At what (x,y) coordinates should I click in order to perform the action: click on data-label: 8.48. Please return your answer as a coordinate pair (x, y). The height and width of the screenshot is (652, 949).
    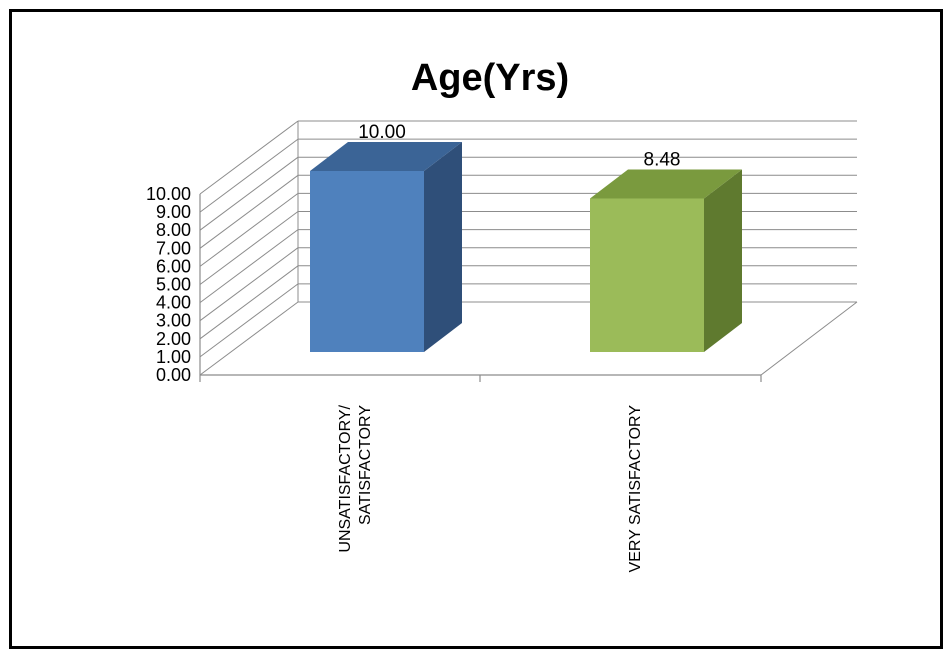
    Looking at the image, I should click on (662, 160).